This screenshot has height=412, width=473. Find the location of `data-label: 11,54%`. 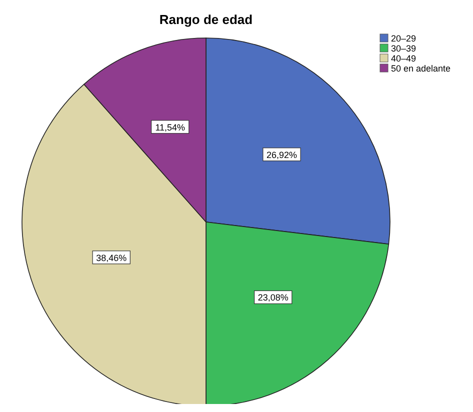

data-label: 11,54% is located at coordinates (170, 127).